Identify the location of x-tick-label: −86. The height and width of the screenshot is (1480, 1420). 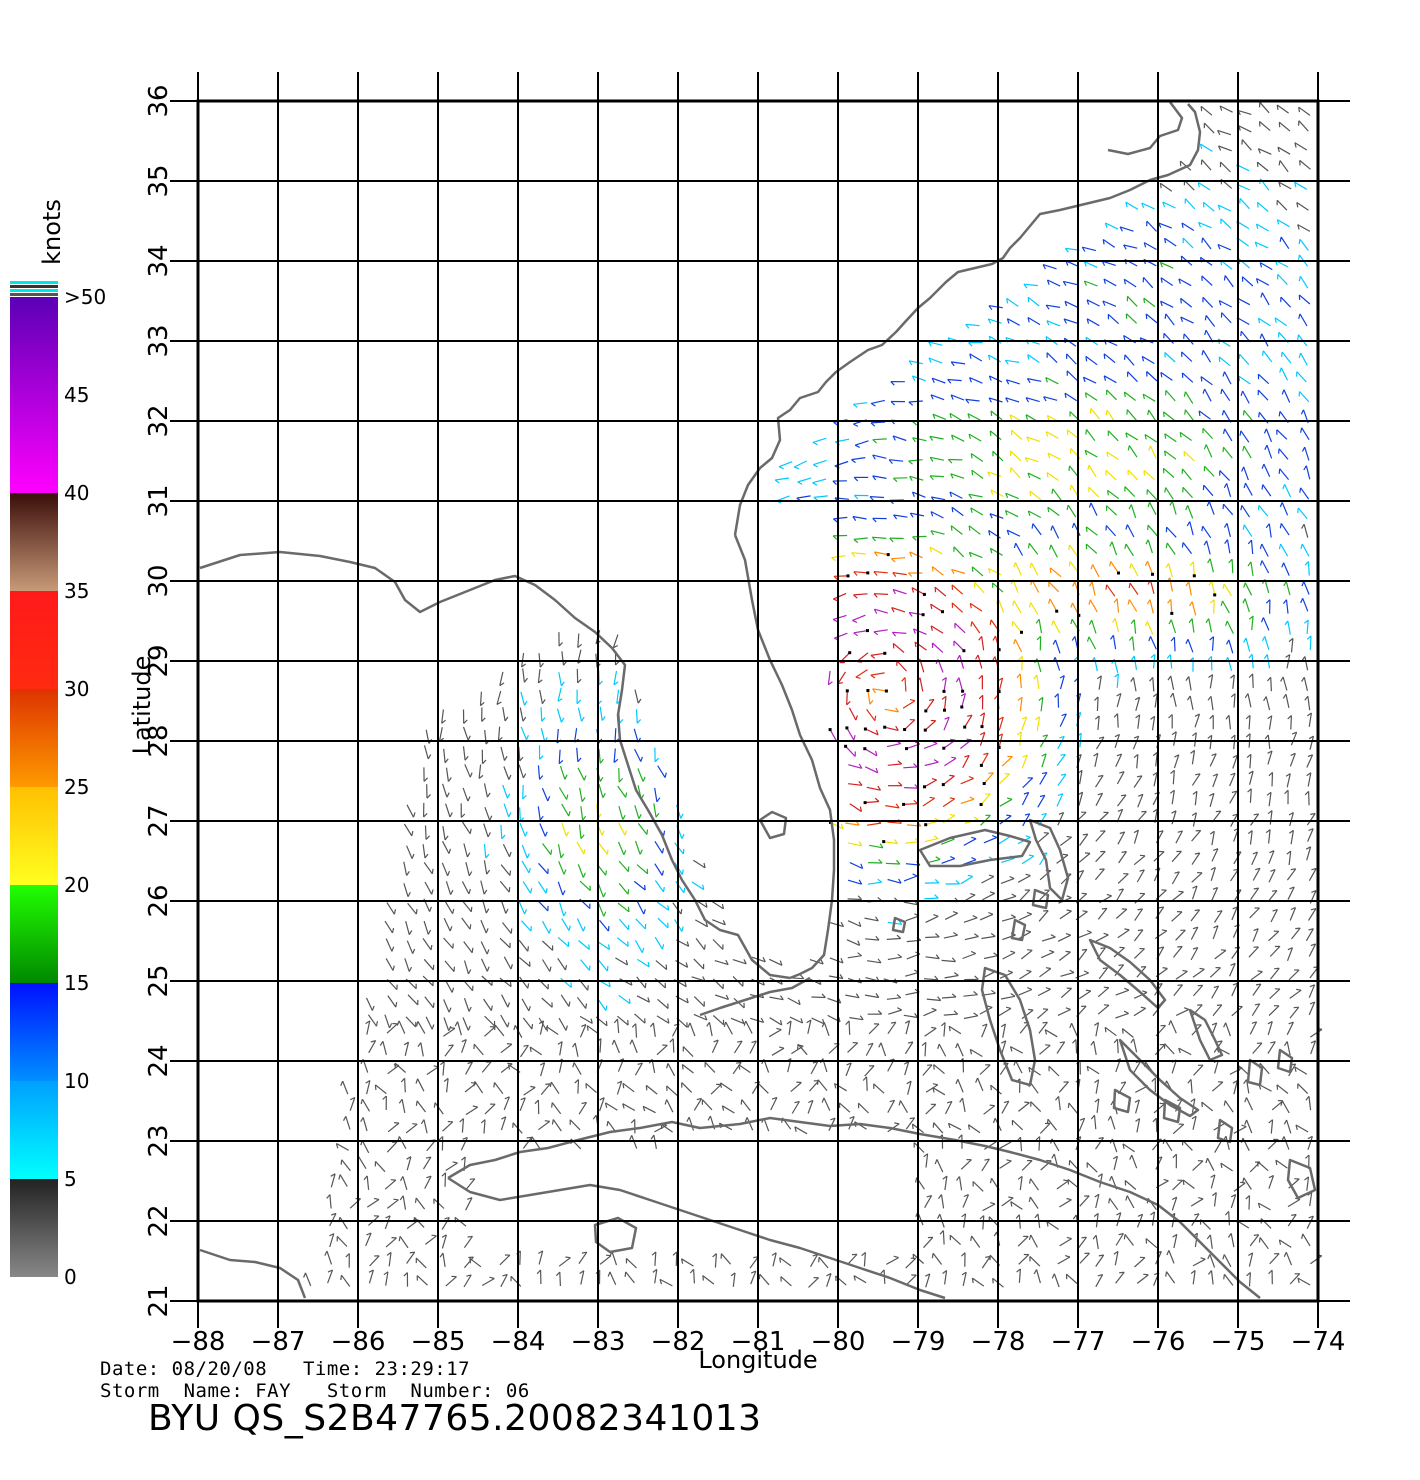
(358, 1342).